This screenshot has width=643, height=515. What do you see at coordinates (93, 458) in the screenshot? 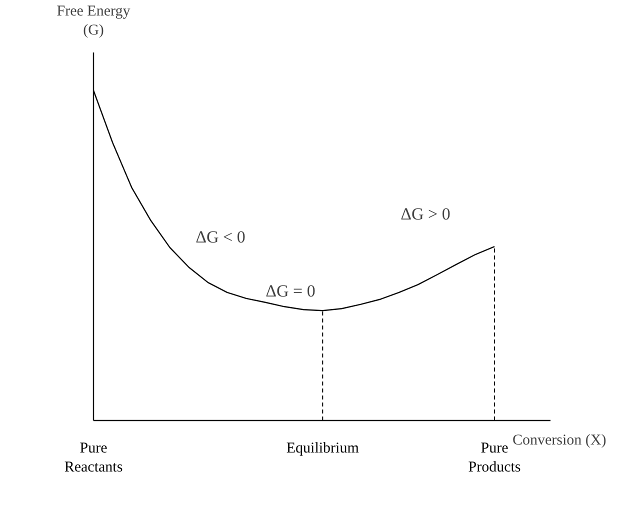
I see `x-tick-label: Pure Reactants` at bounding box center [93, 458].